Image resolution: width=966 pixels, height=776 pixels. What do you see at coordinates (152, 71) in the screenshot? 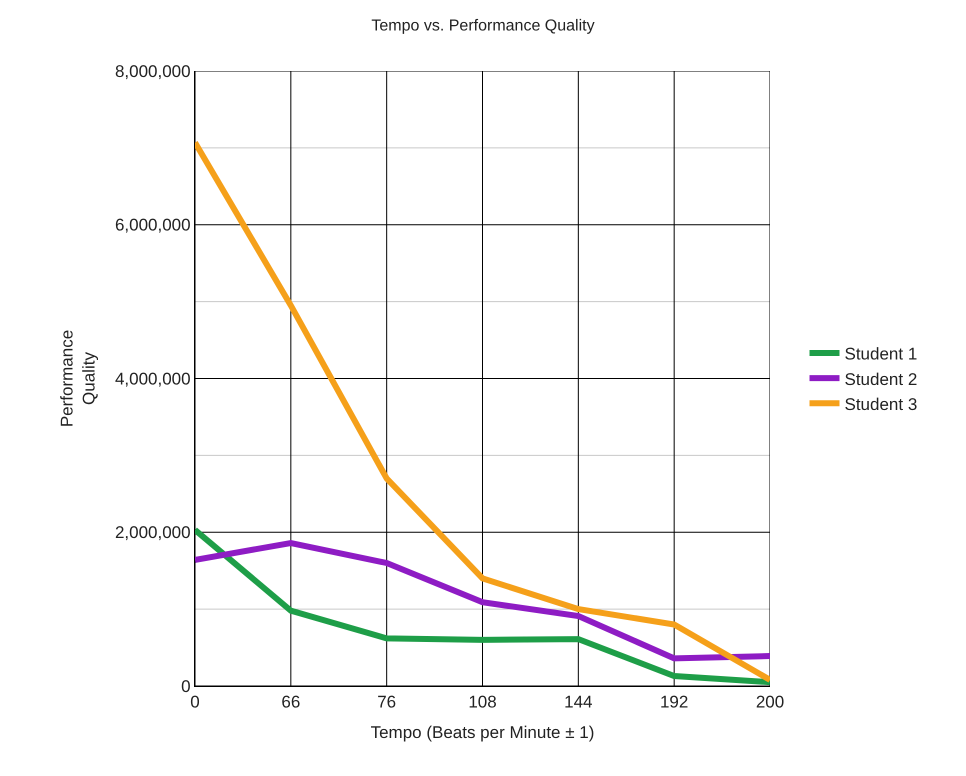
I see `y-tick-label: 8,000,000` at bounding box center [152, 71].